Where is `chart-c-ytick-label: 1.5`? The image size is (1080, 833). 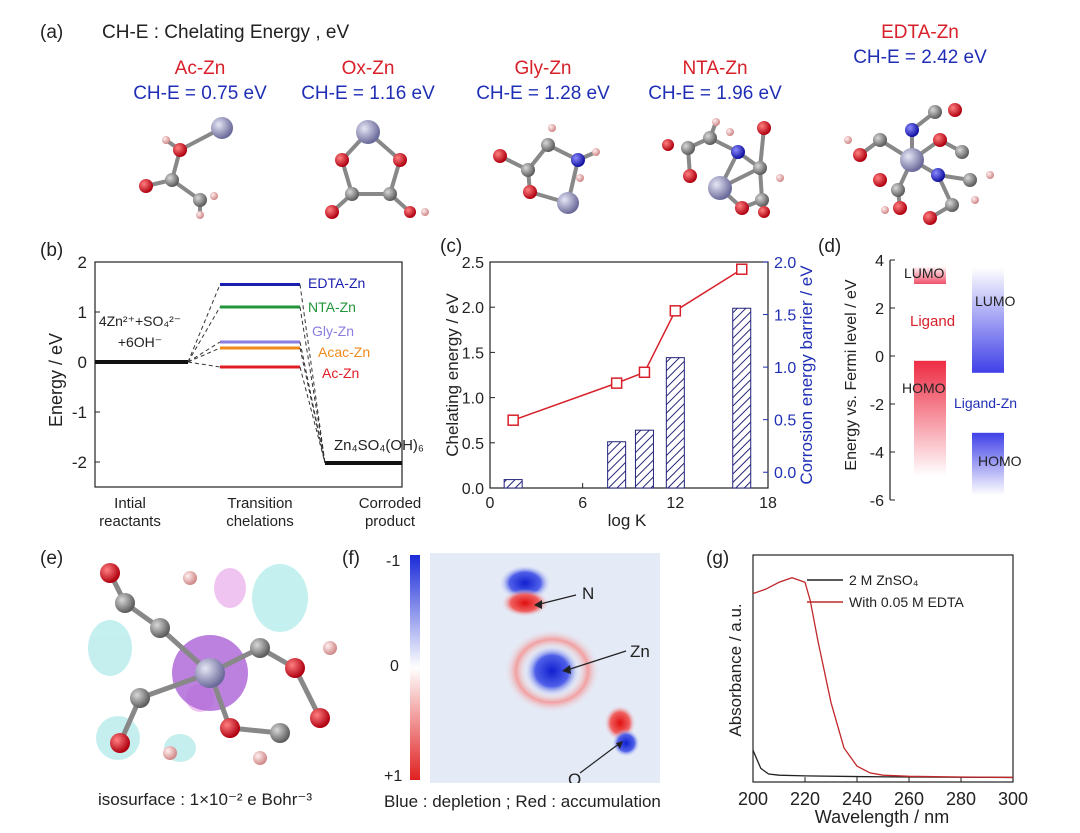 chart-c-ytick-label: 1.5 is located at coordinates (473, 353).